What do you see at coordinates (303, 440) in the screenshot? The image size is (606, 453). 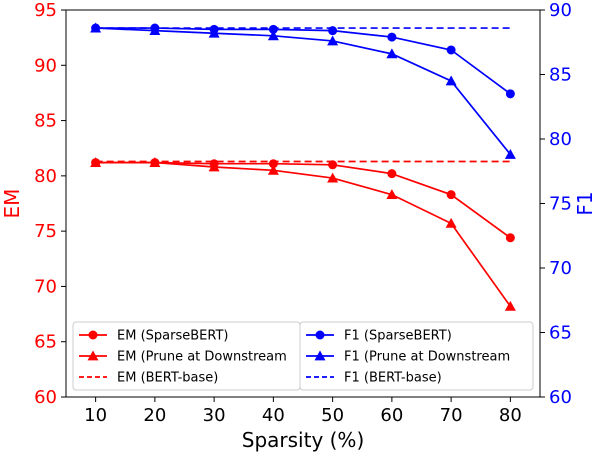 I see `x-axis-title: Sparsity (%)` at bounding box center [303, 440].